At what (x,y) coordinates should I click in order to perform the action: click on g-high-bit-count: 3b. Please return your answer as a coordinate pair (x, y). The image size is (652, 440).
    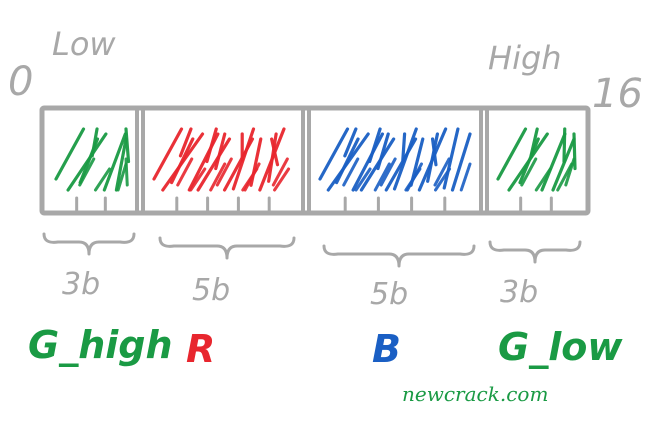
    Looking at the image, I should click on (81, 284).